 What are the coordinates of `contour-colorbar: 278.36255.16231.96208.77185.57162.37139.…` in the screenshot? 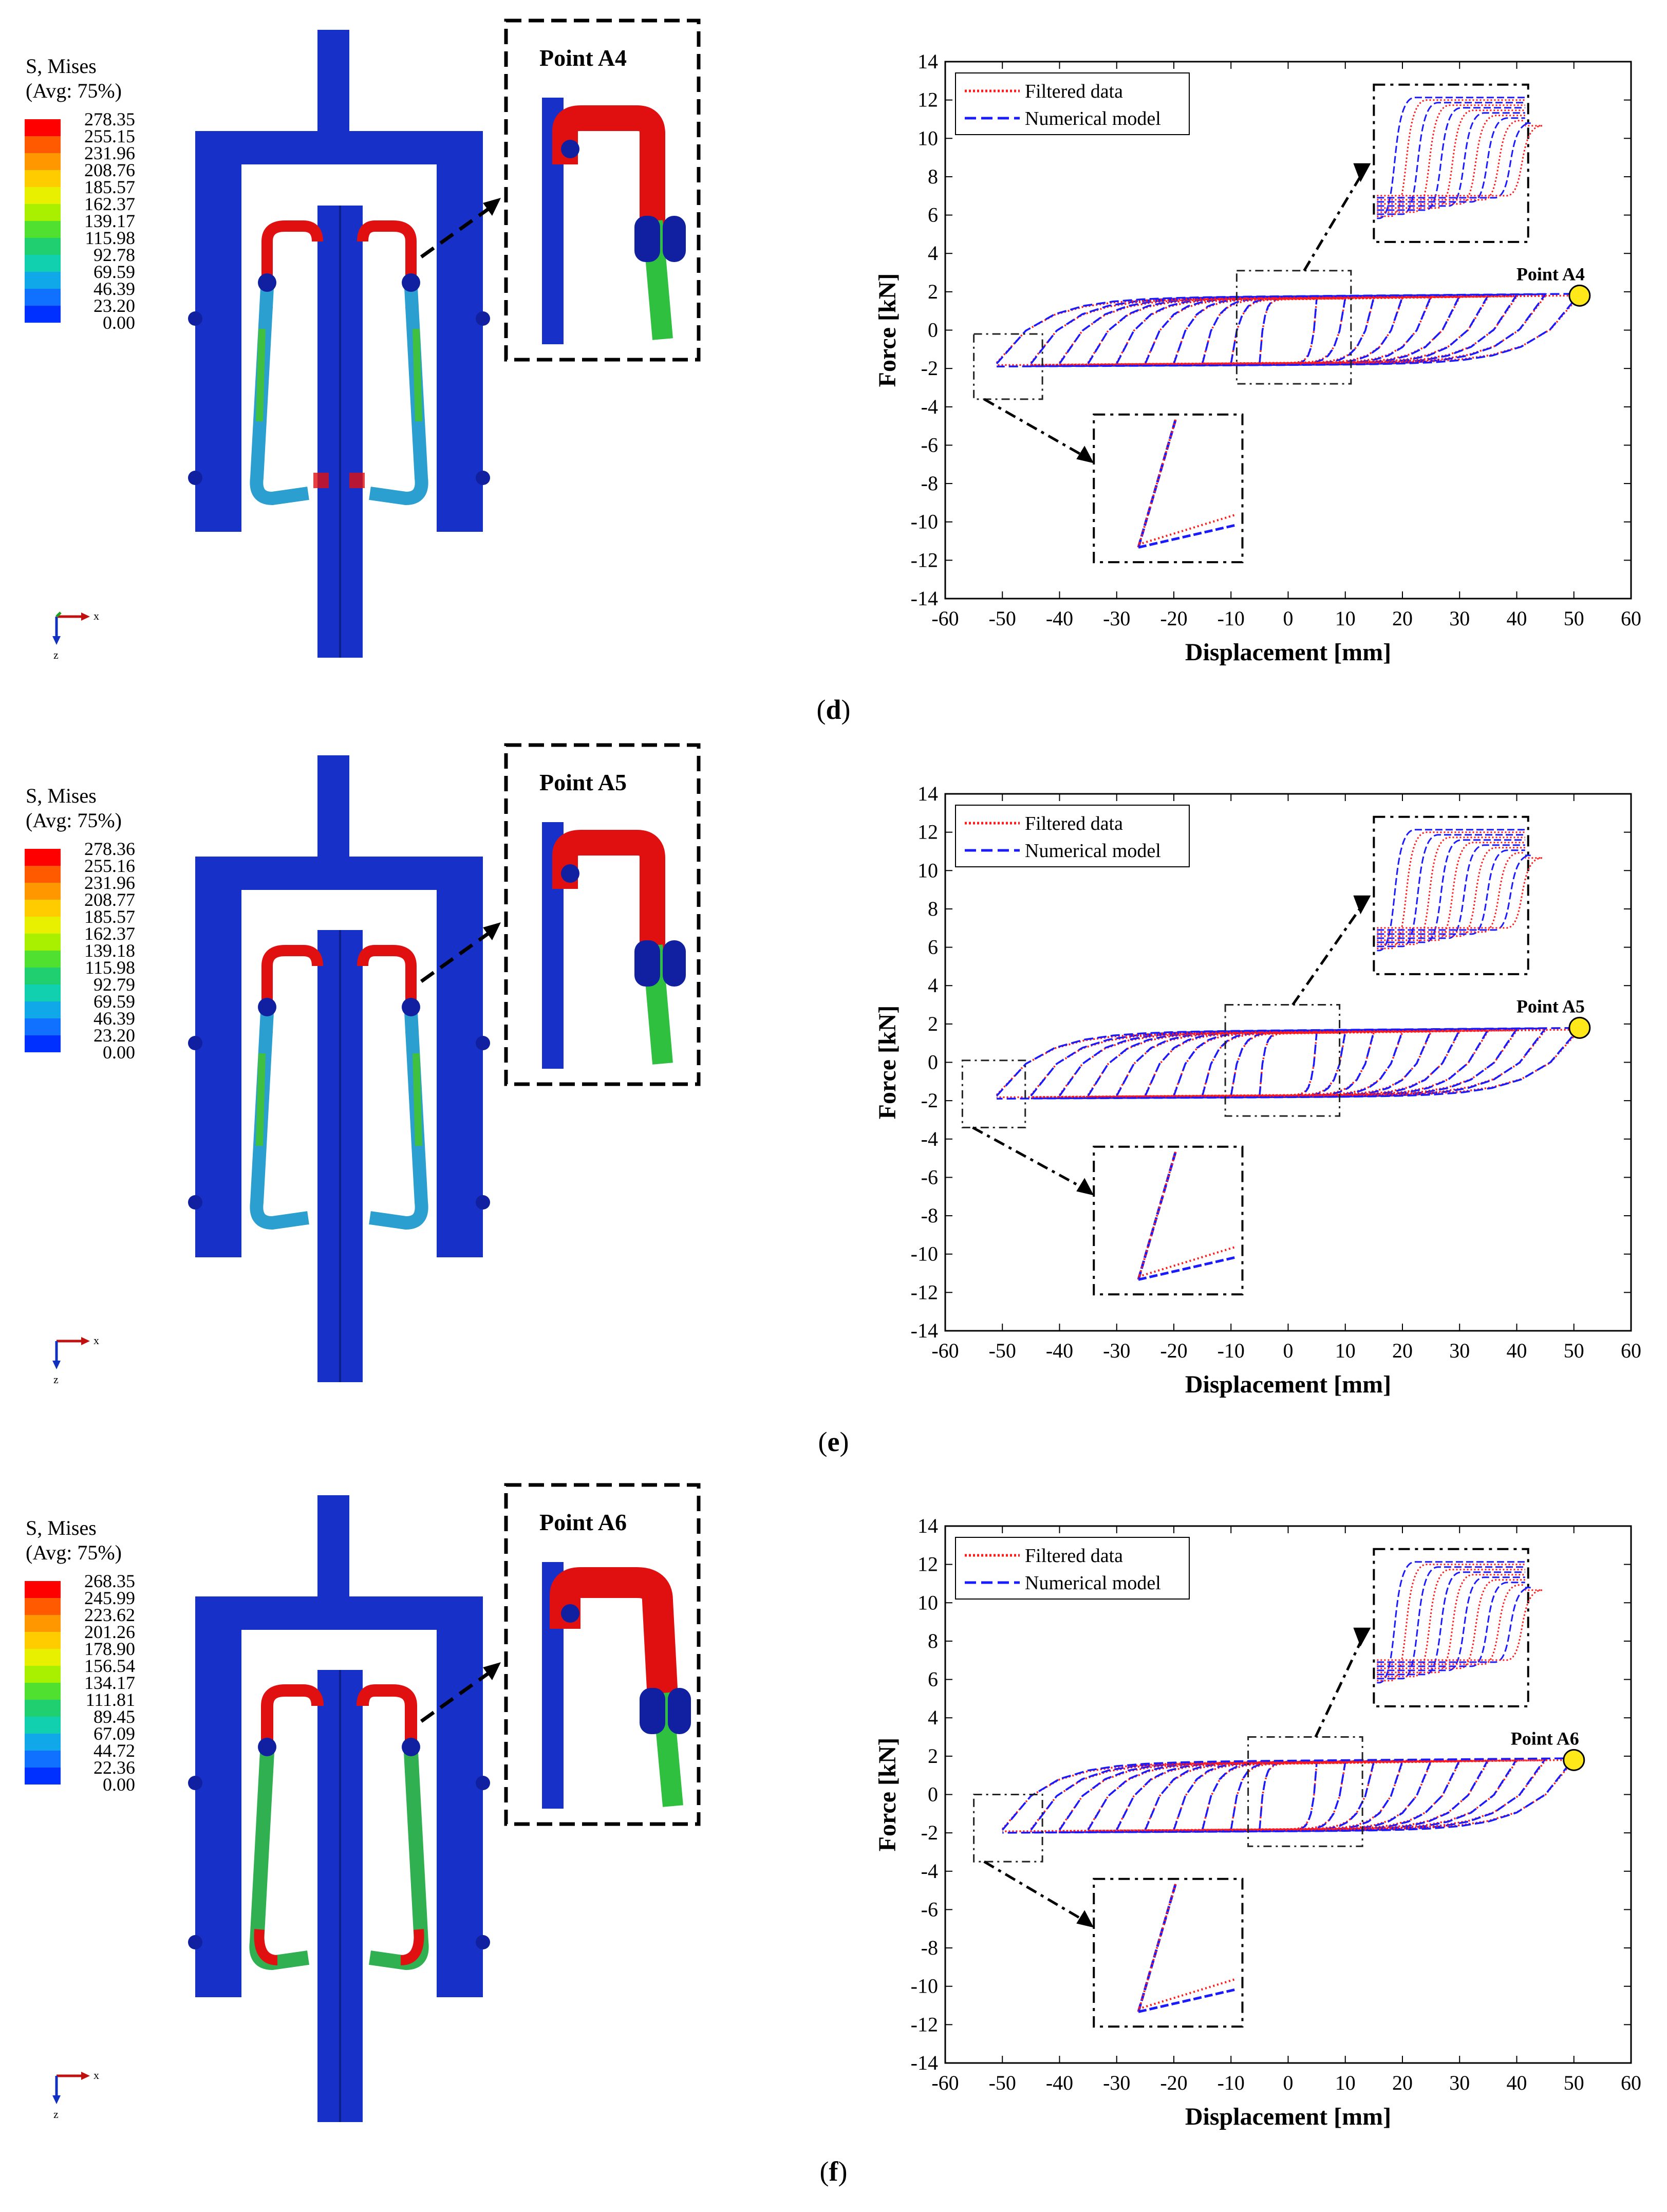 It's located at (80, 951).